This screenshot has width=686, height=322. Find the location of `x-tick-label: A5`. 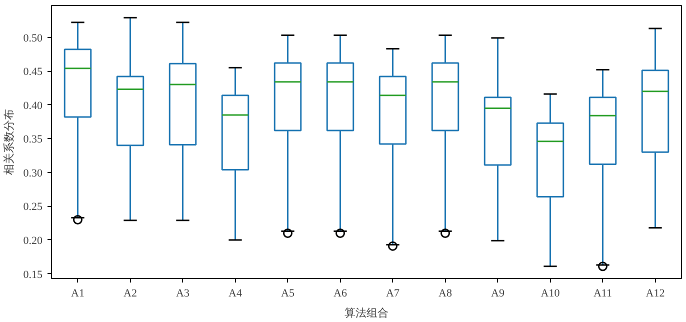

x-tick-label: A5 is located at coordinates (288, 294).